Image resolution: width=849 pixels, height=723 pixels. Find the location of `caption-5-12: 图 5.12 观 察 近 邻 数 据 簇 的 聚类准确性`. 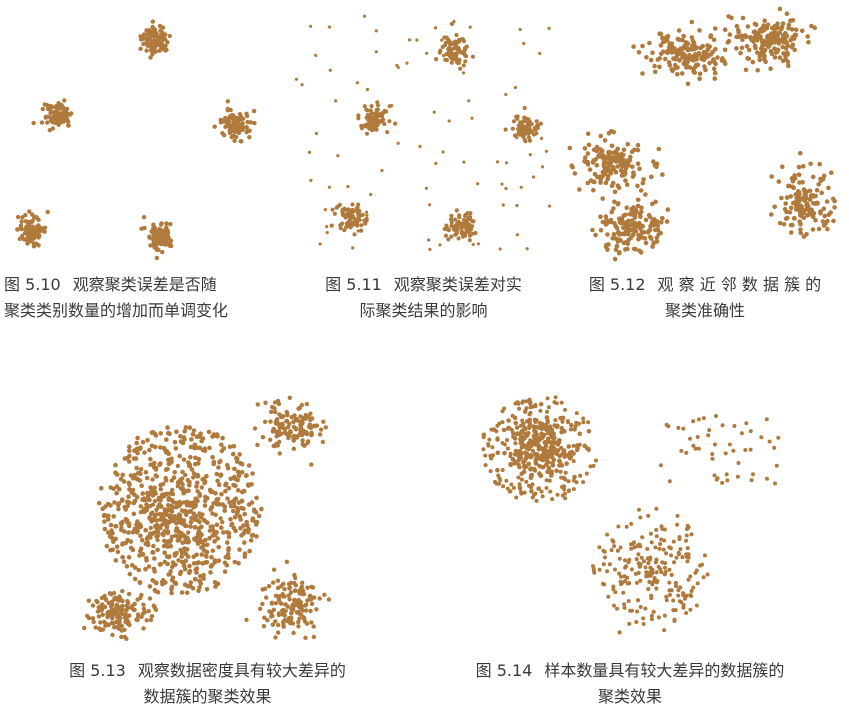

caption-5-12: 图 5.12 观 察 近 邻 数 据 簇 的 聚类准确性 is located at coordinates (705, 298).